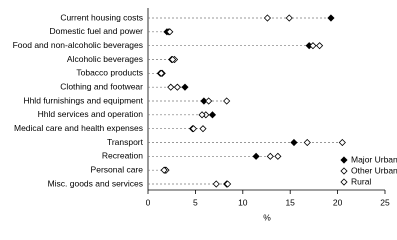  Describe the element at coordinates (338, 202) in the screenshot. I see `x-tick-label: 20` at that location.